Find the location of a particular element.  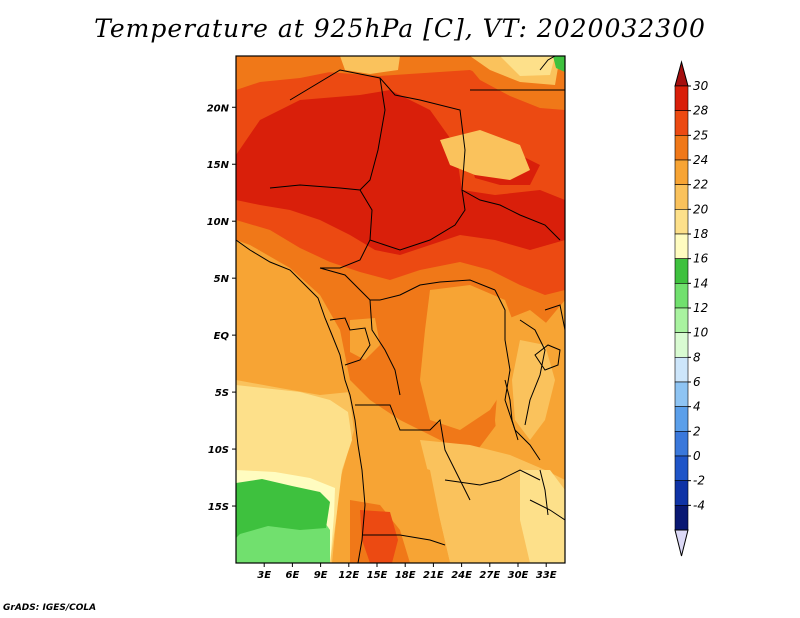

y-tick-label: EQ is located at coordinates (222, 336).